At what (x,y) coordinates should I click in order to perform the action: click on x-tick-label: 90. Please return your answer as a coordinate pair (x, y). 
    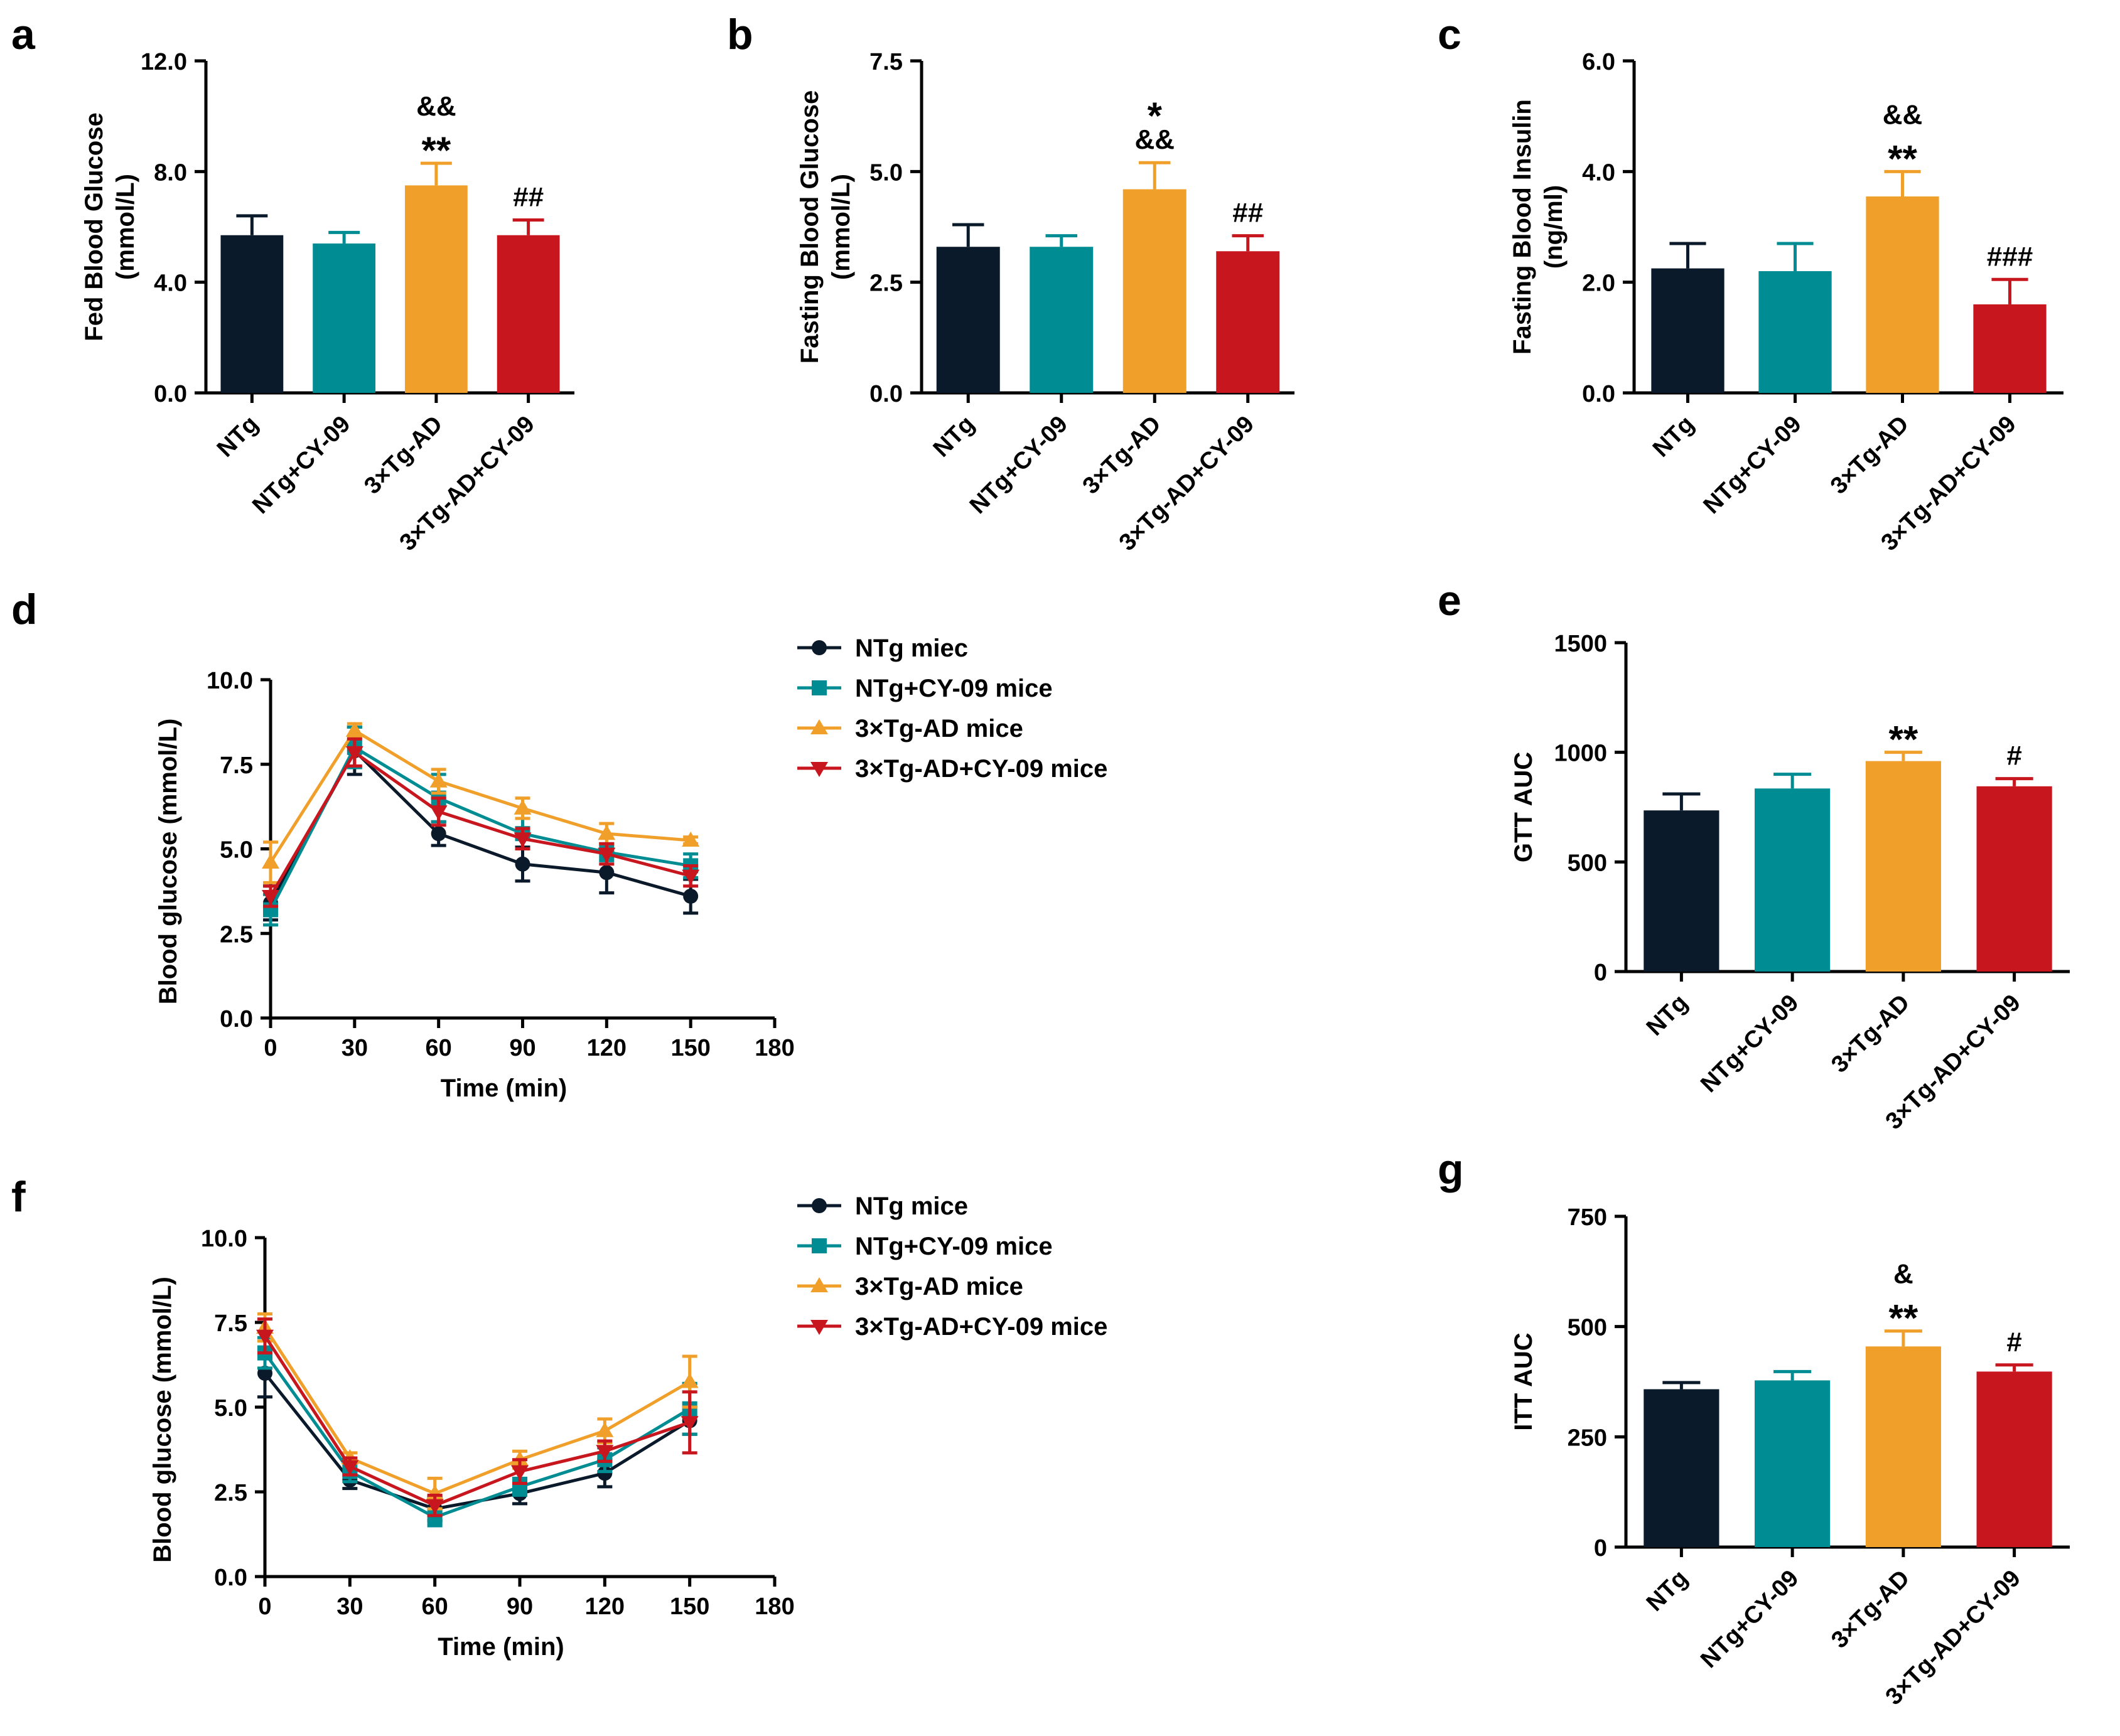
    Looking at the image, I should click on (522, 1048).